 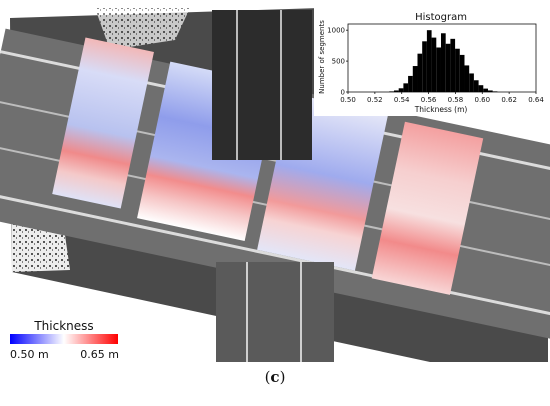 I want to click on caption-close: ), so click(x=282, y=377).